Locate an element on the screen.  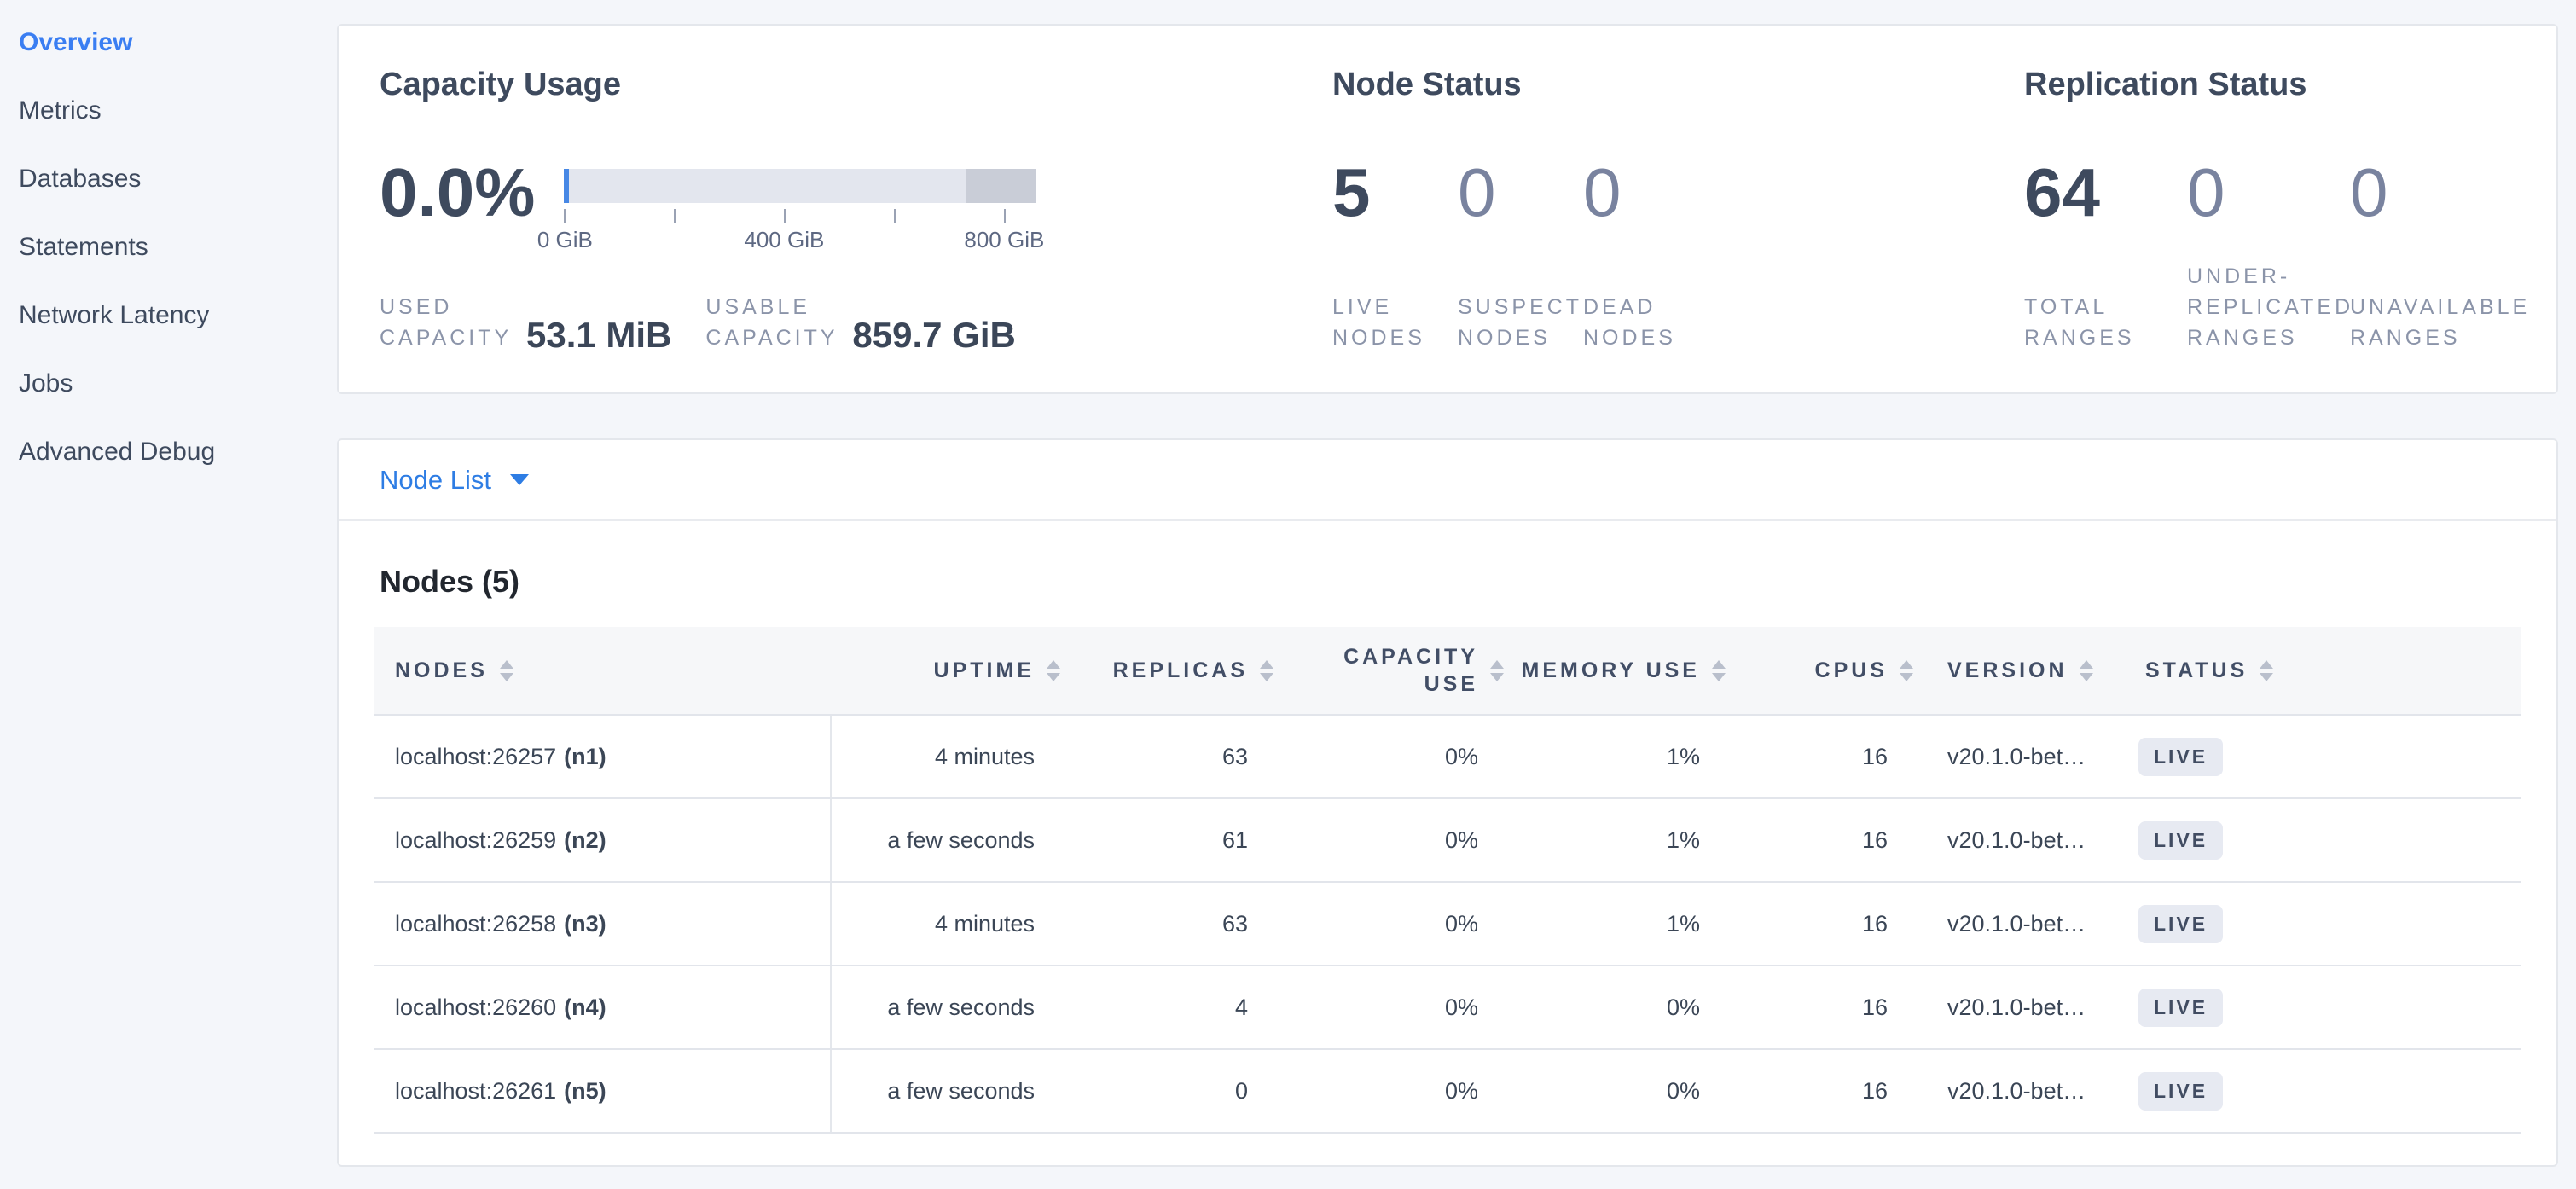
usable-capacity-value: 859.7 GiB is located at coordinates (934, 335).